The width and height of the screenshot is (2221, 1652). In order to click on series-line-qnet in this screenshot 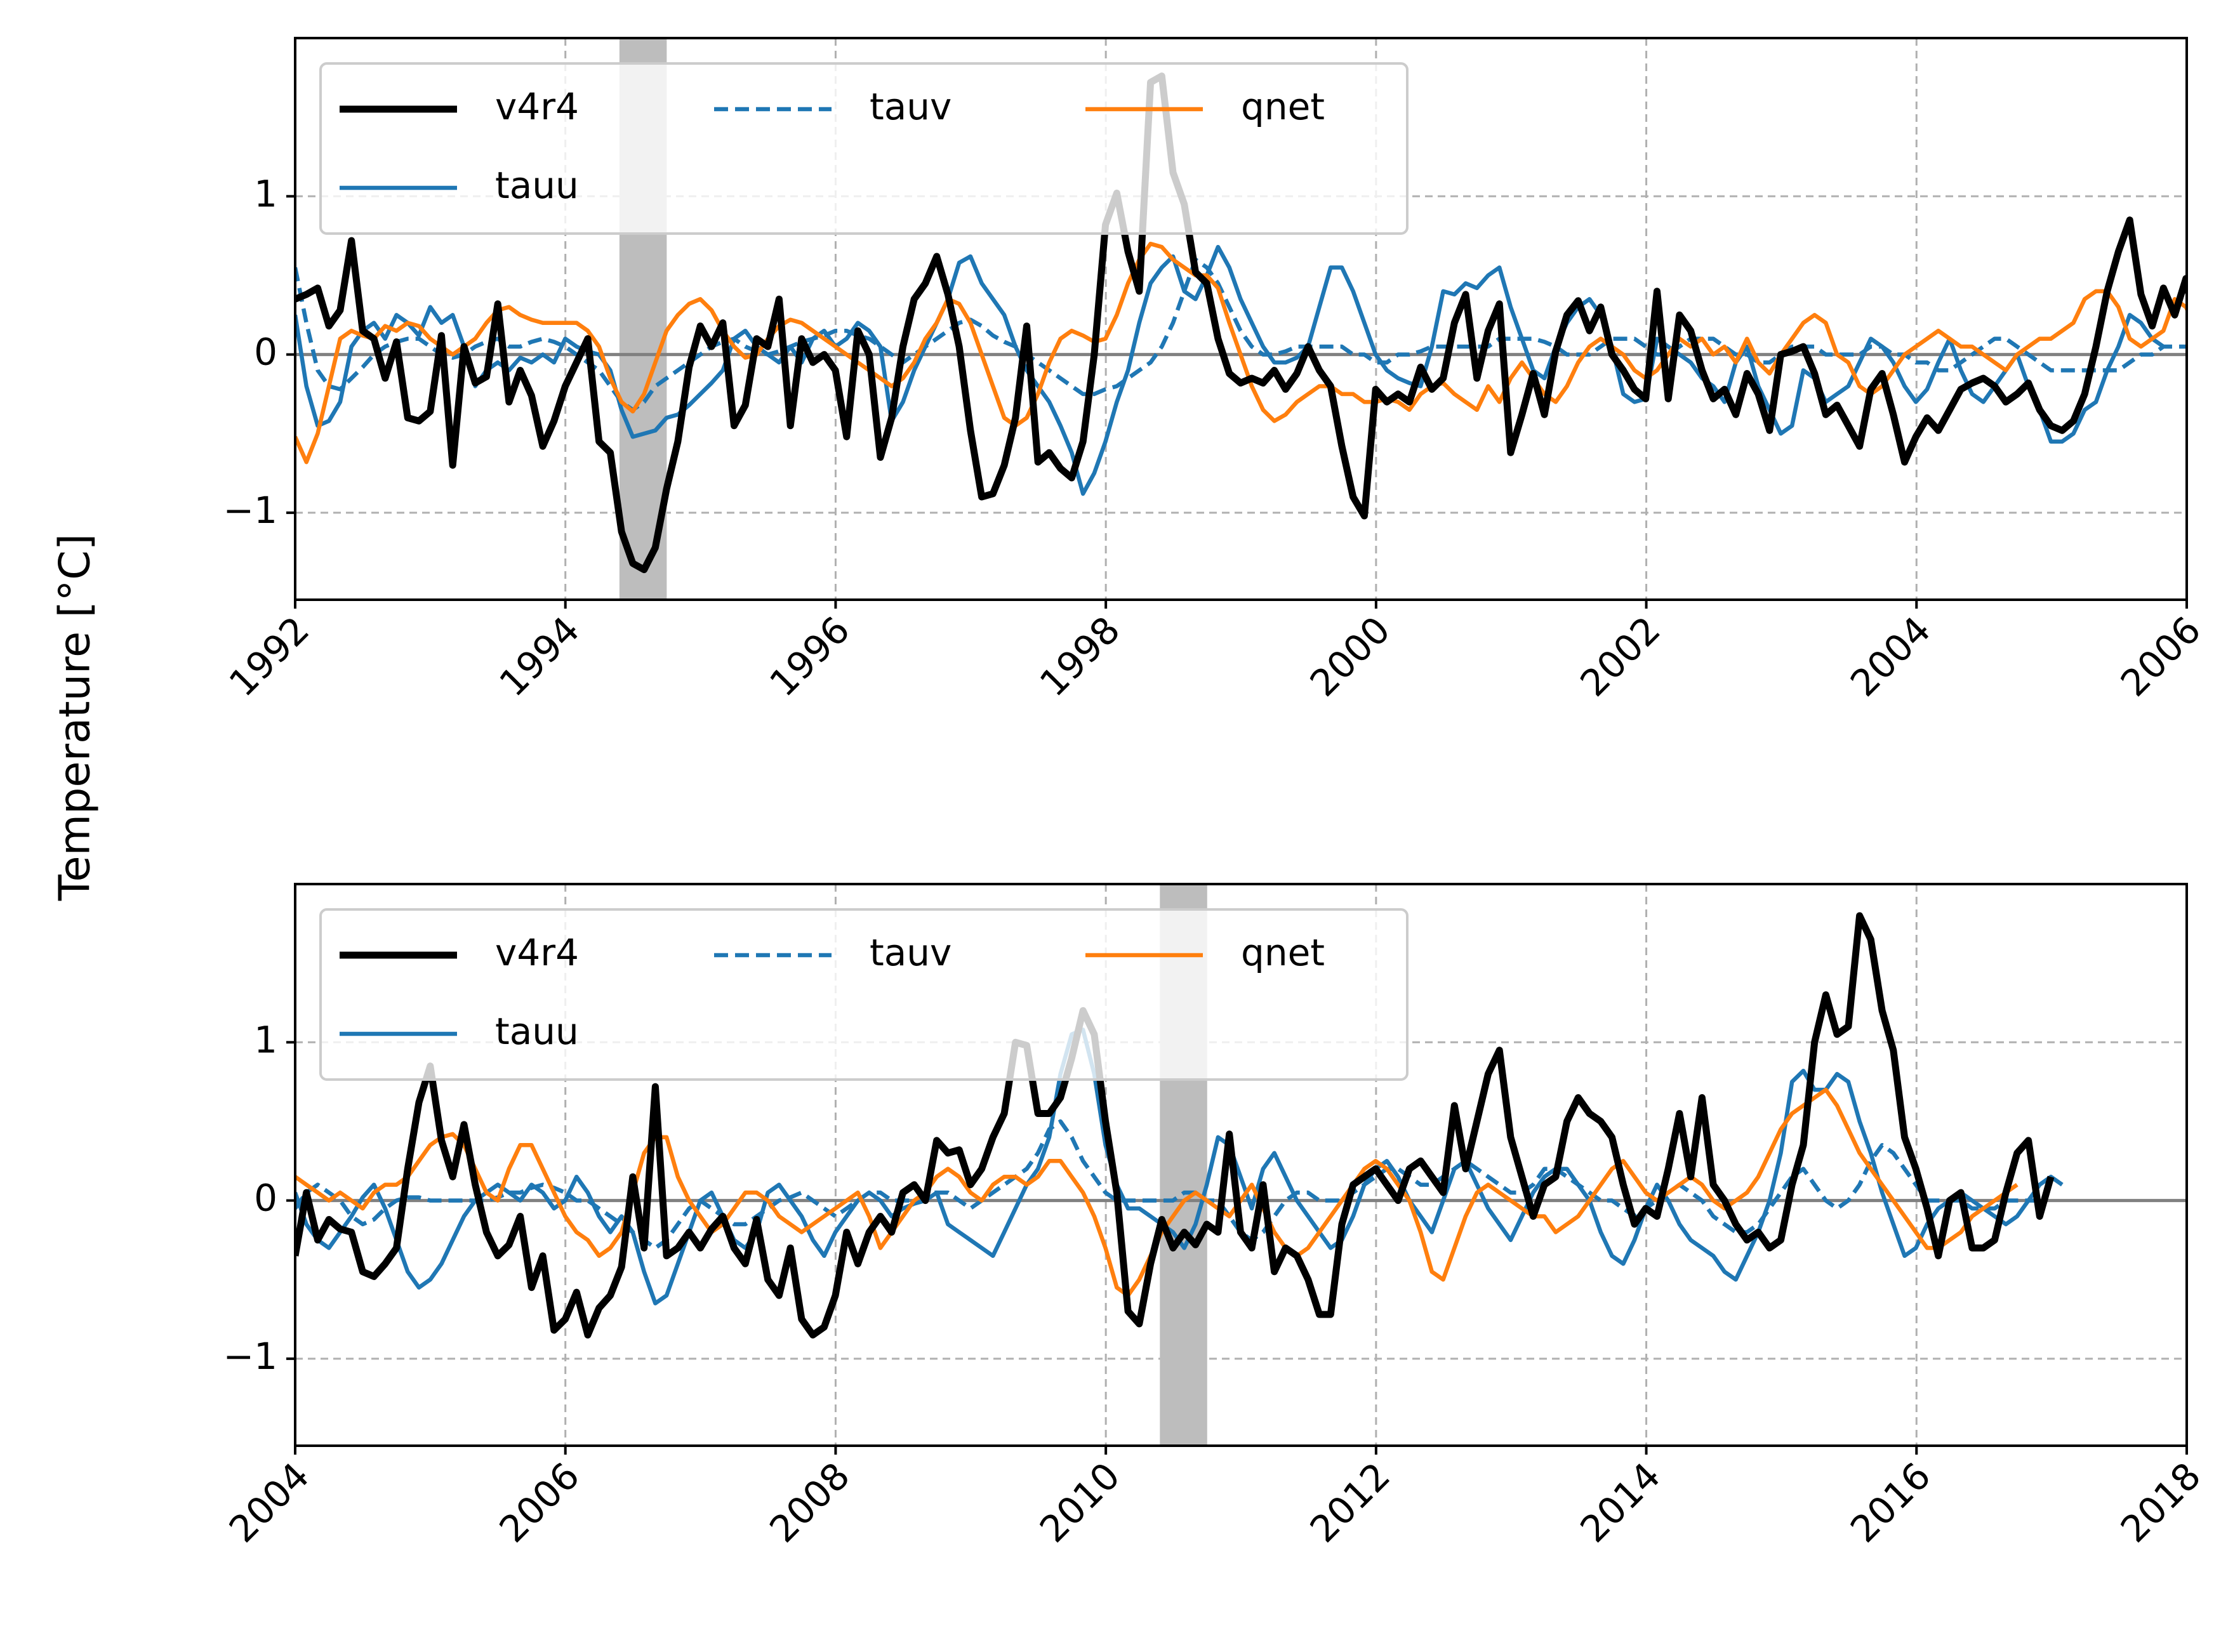, I will do `click(1241, 353)`.